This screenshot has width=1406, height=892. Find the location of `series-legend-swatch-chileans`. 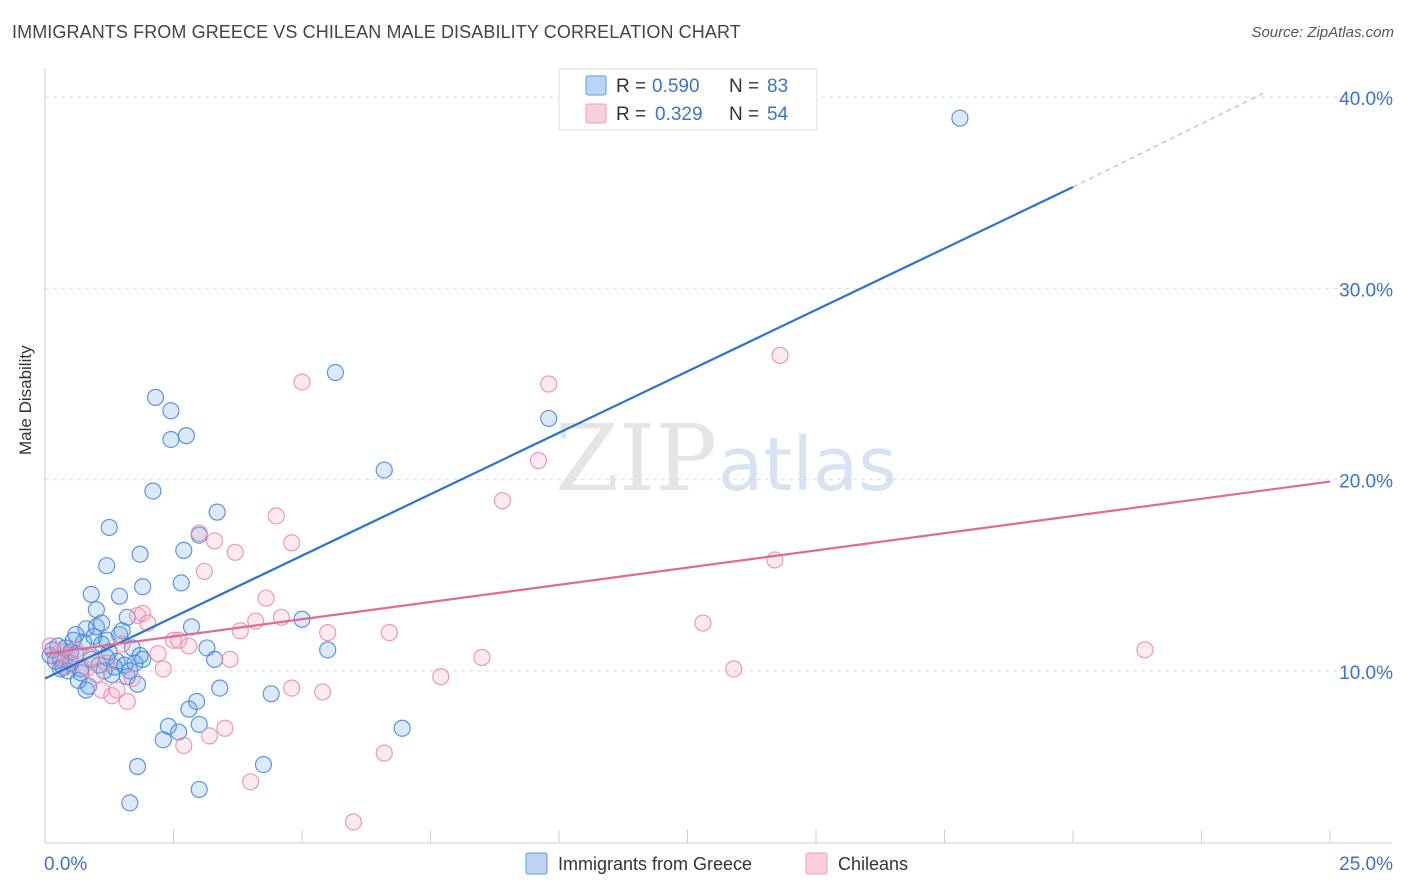

series-legend-swatch-chileans is located at coordinates (816, 863).